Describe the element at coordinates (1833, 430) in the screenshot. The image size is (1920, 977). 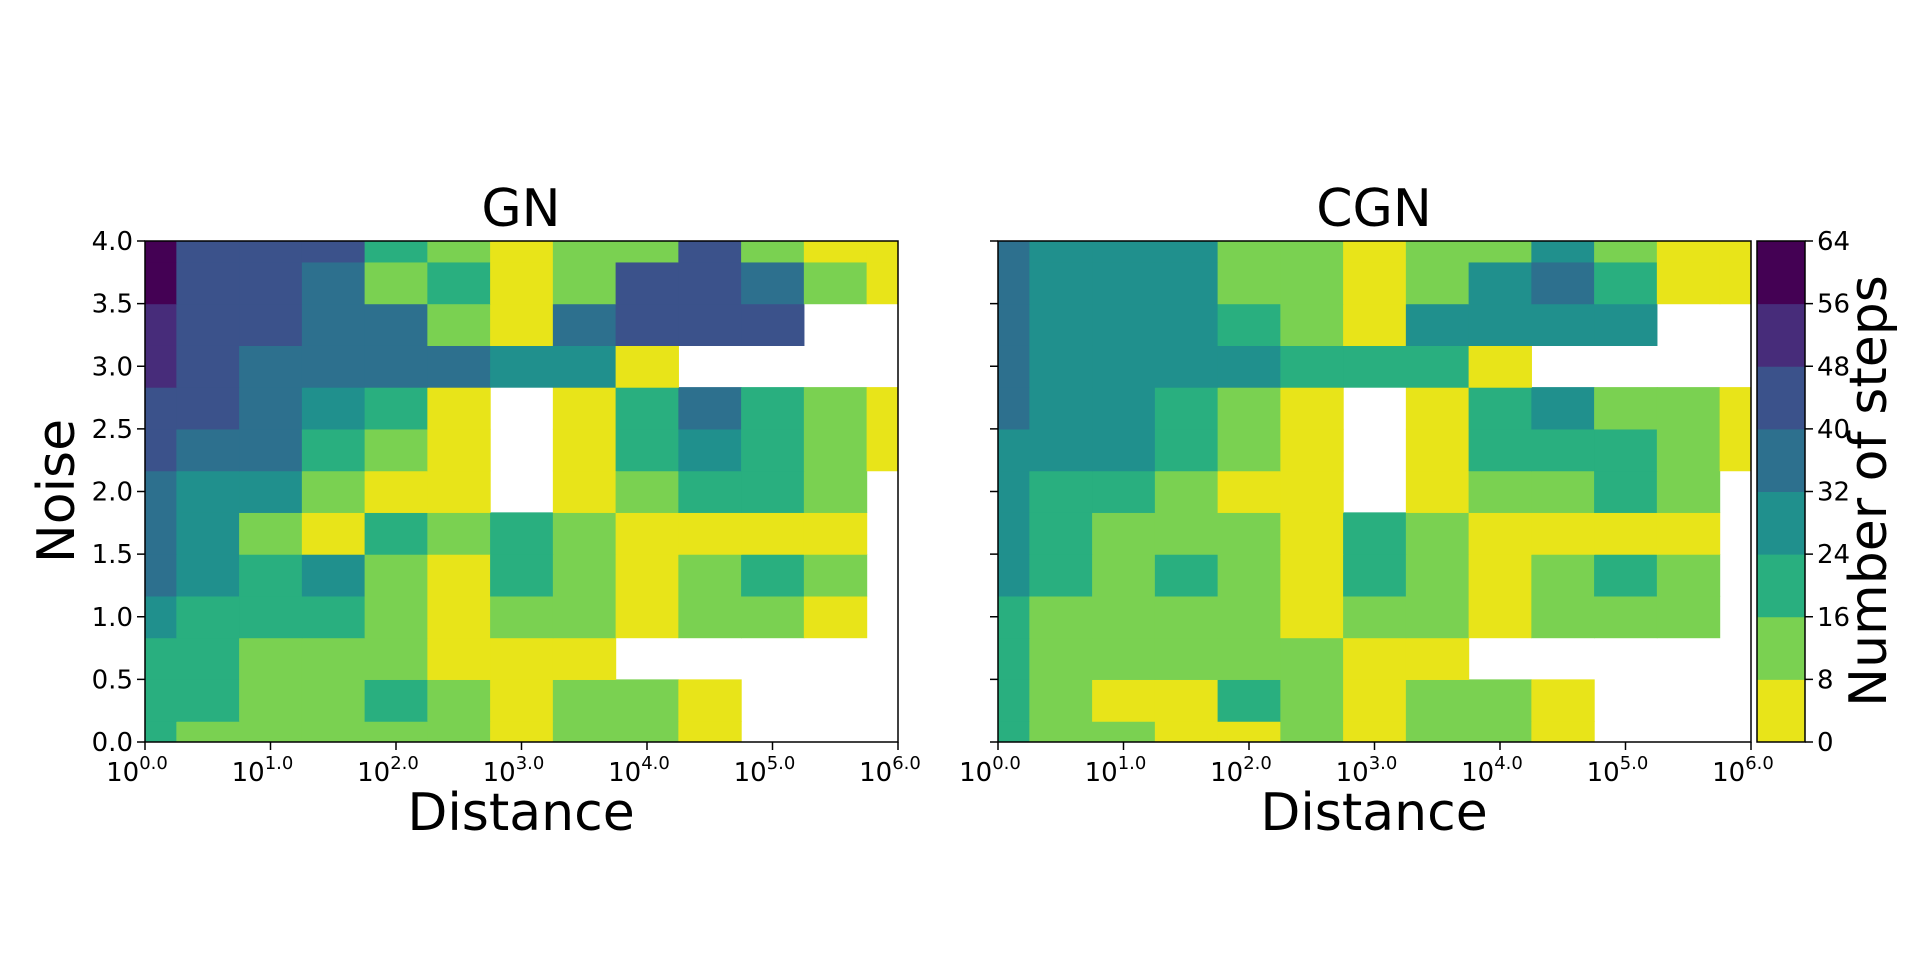
I see `colorbar-tick-label: 40` at that location.